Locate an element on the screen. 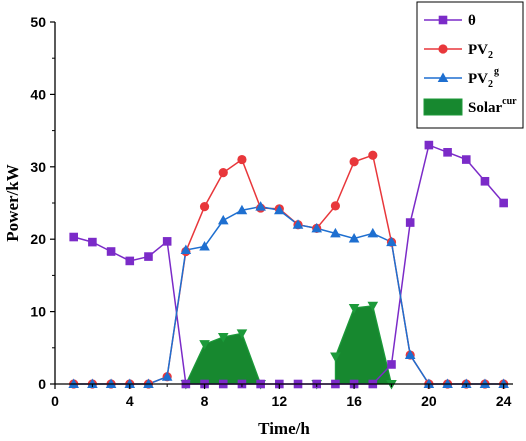  x-tick-label: 12 is located at coordinates (280, 401).